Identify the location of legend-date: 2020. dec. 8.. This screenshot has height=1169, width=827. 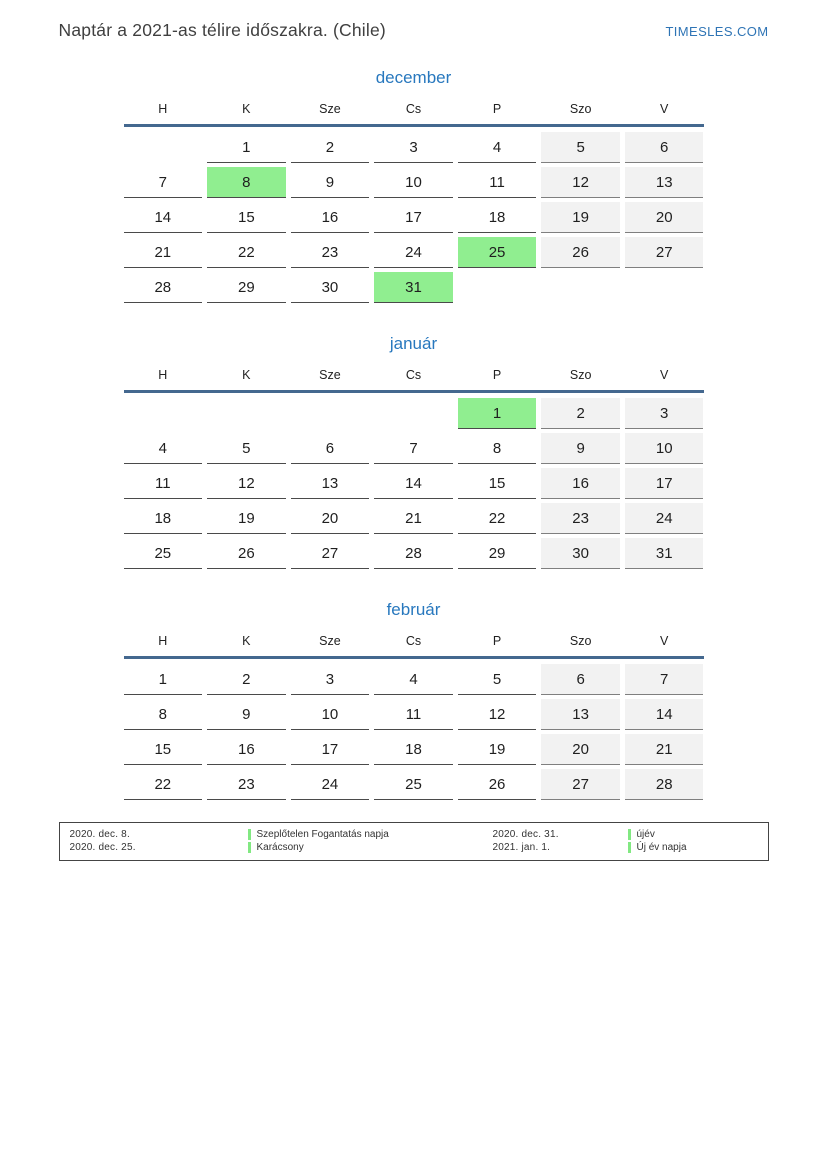
(99, 834).